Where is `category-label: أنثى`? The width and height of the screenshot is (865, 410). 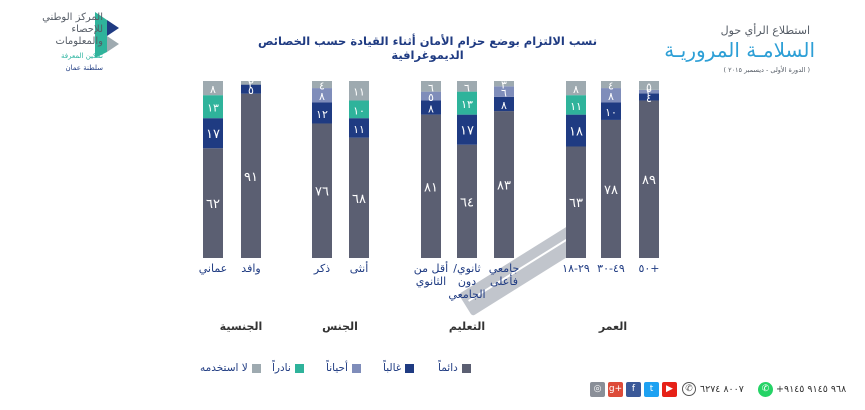
category-label: أنثى is located at coordinates (359, 268).